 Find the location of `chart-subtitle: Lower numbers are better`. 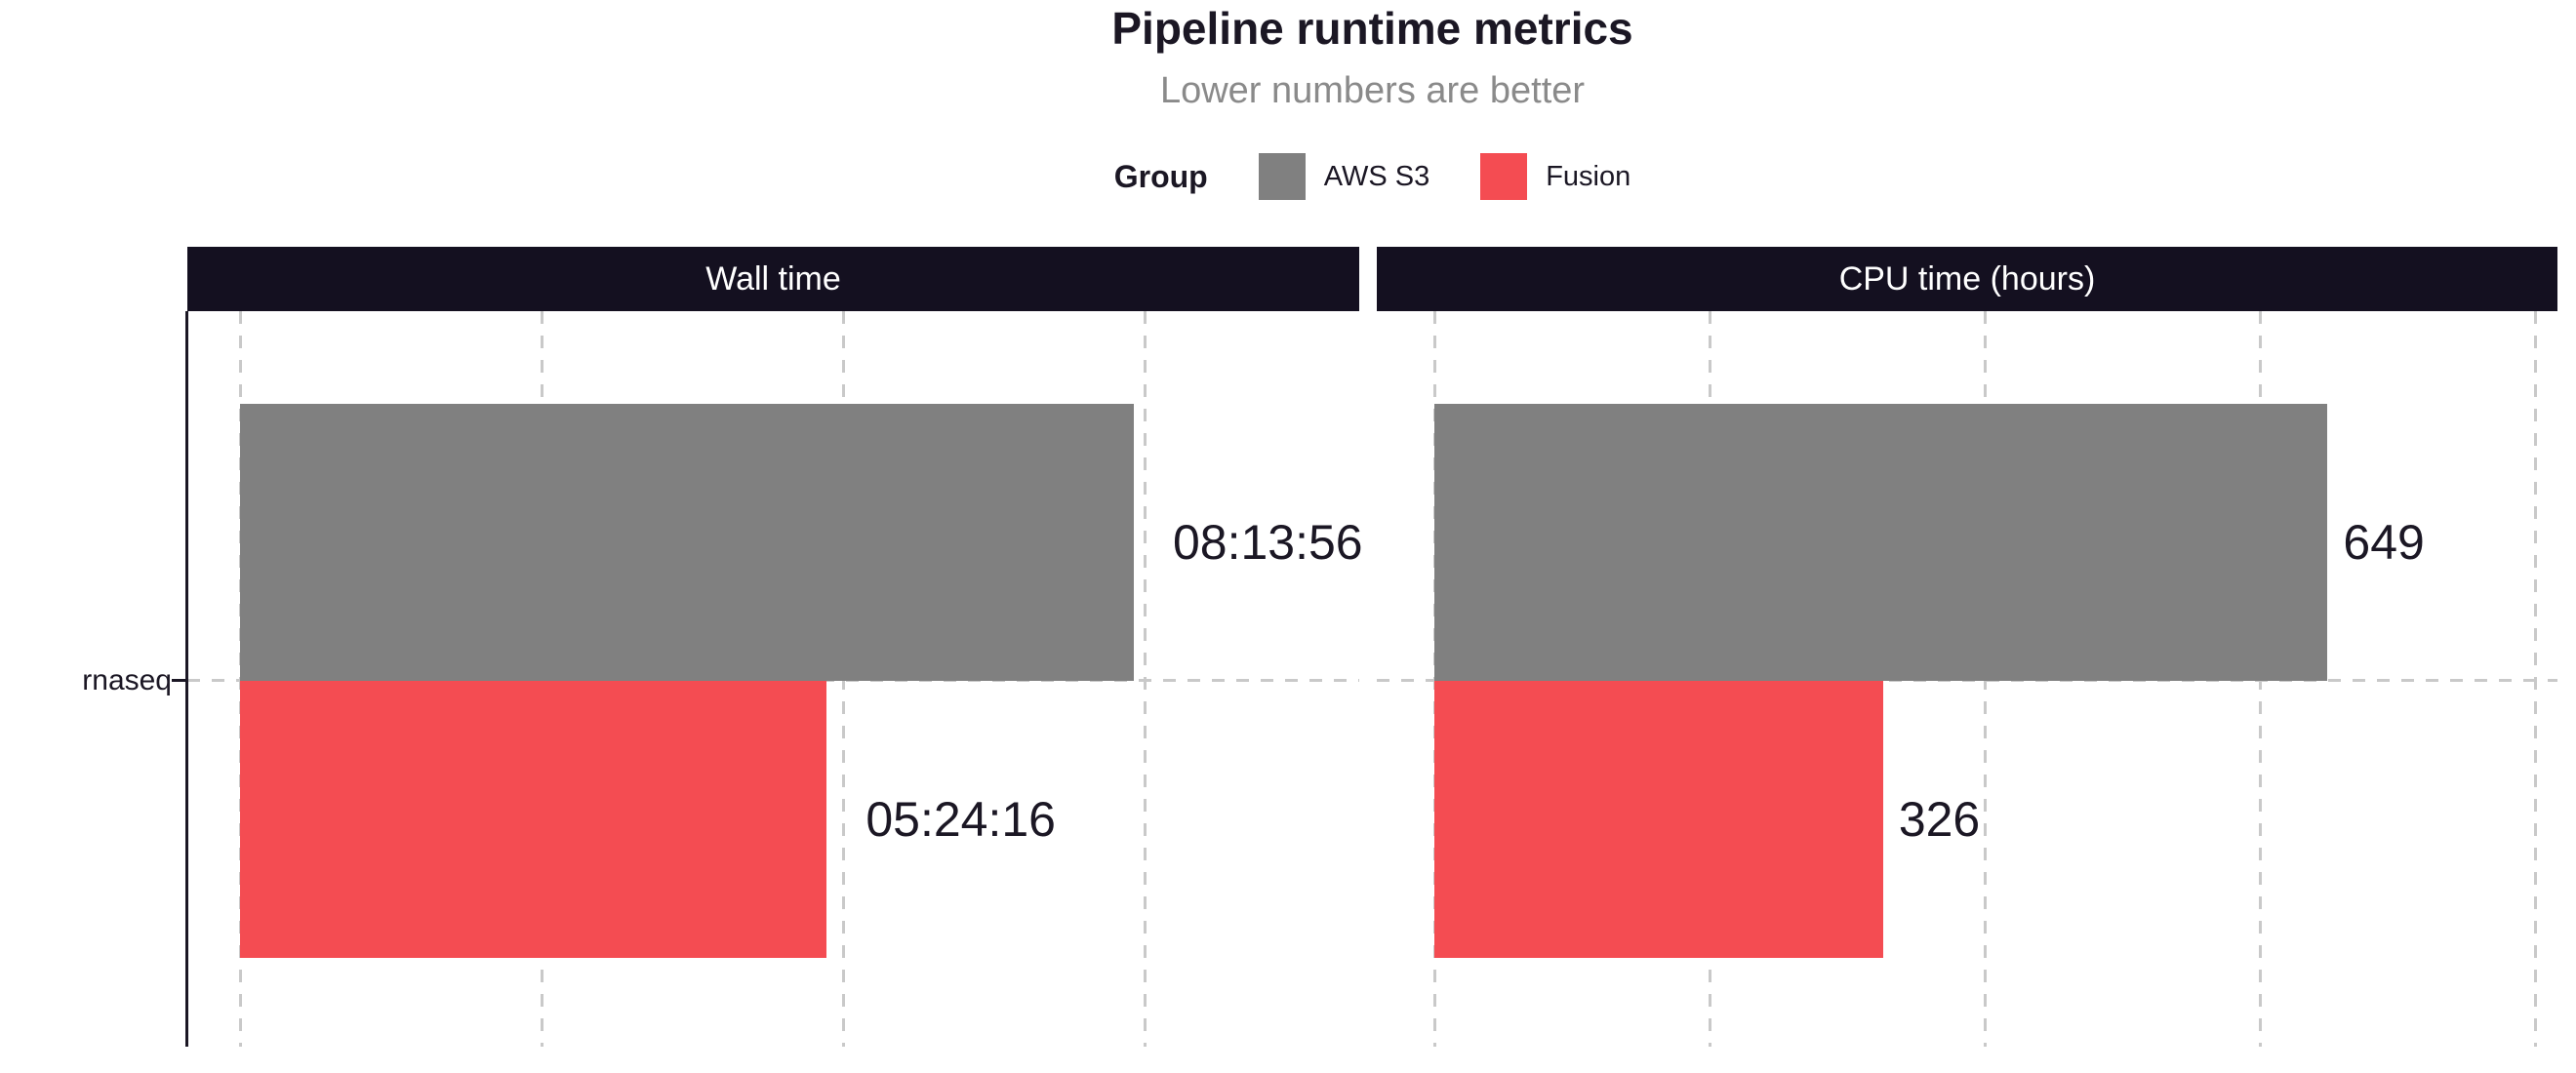

chart-subtitle: Lower numbers are better is located at coordinates (1372, 90).